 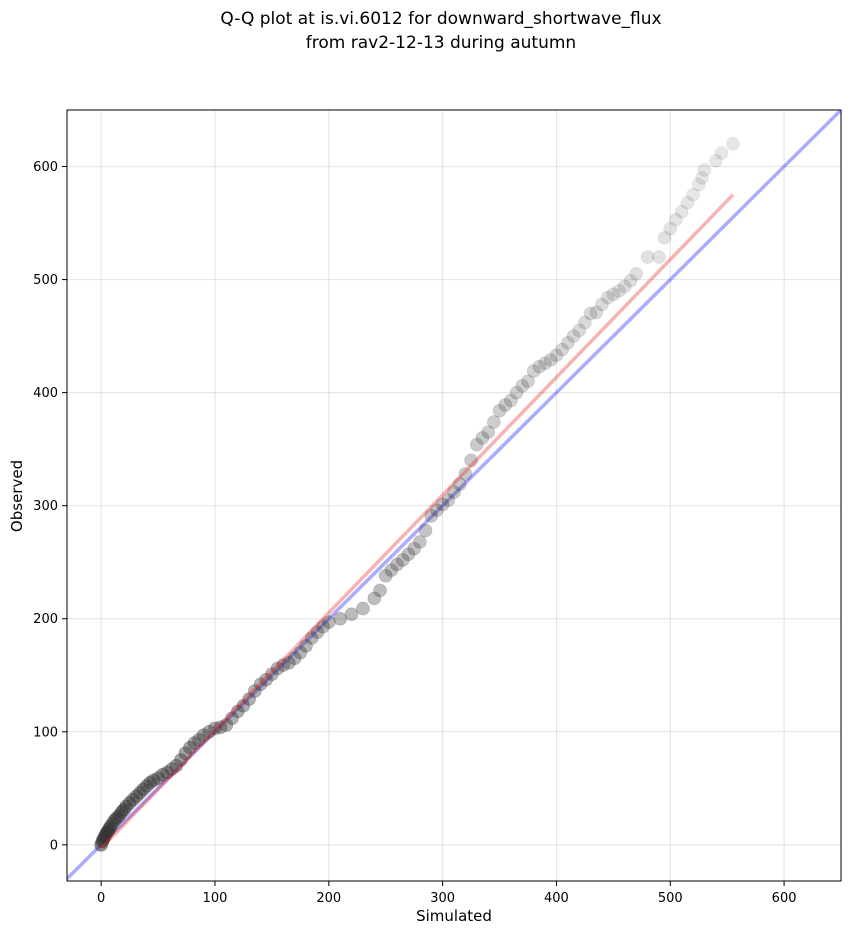 What do you see at coordinates (45, 280) in the screenshot?
I see `y-tick-label: 500` at bounding box center [45, 280].